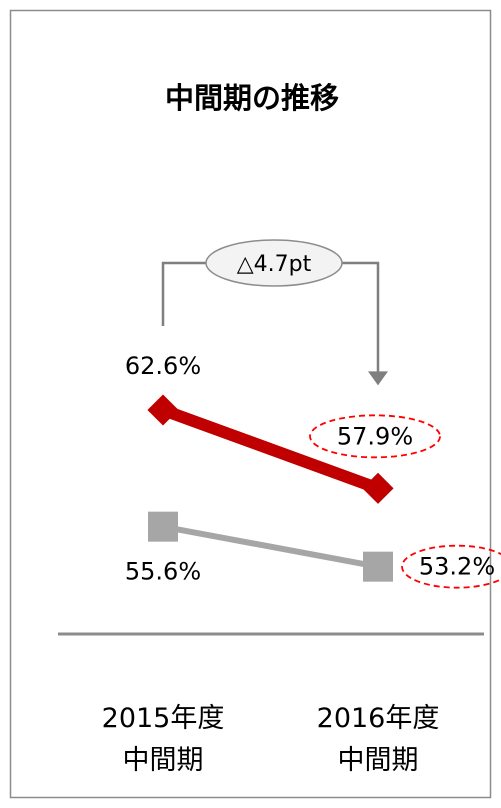 The height and width of the screenshot is (808, 501). What do you see at coordinates (378, 566) in the screenshot?
I see `marker-gray-2016` at bounding box center [378, 566].